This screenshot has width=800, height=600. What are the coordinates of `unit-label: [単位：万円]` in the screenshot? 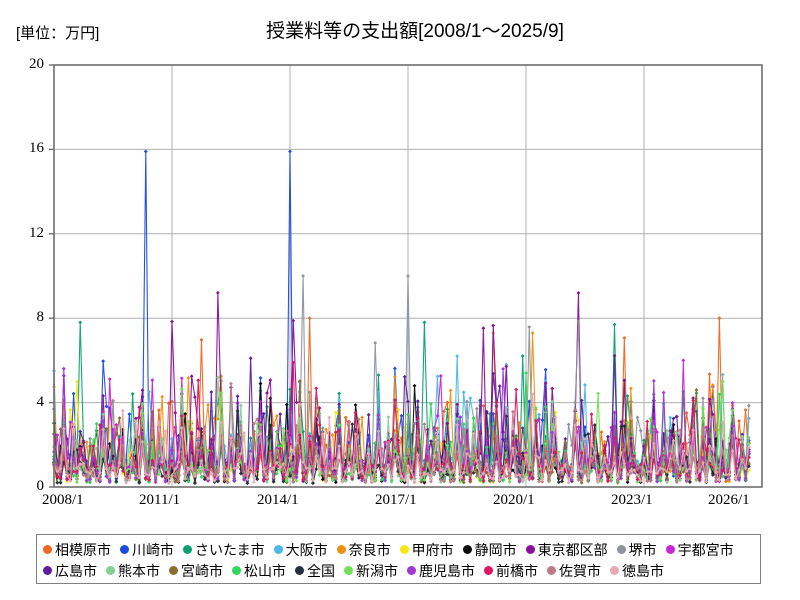 It's located at (58, 33).